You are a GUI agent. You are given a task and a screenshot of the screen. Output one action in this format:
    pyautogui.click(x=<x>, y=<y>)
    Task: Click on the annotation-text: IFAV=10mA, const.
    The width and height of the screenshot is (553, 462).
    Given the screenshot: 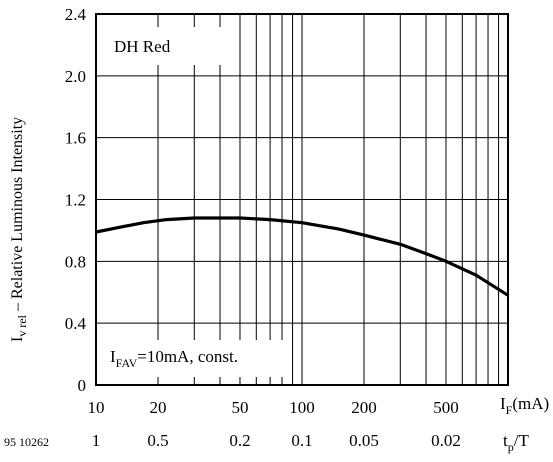 What is the action you would take?
    pyautogui.click(x=174, y=358)
    